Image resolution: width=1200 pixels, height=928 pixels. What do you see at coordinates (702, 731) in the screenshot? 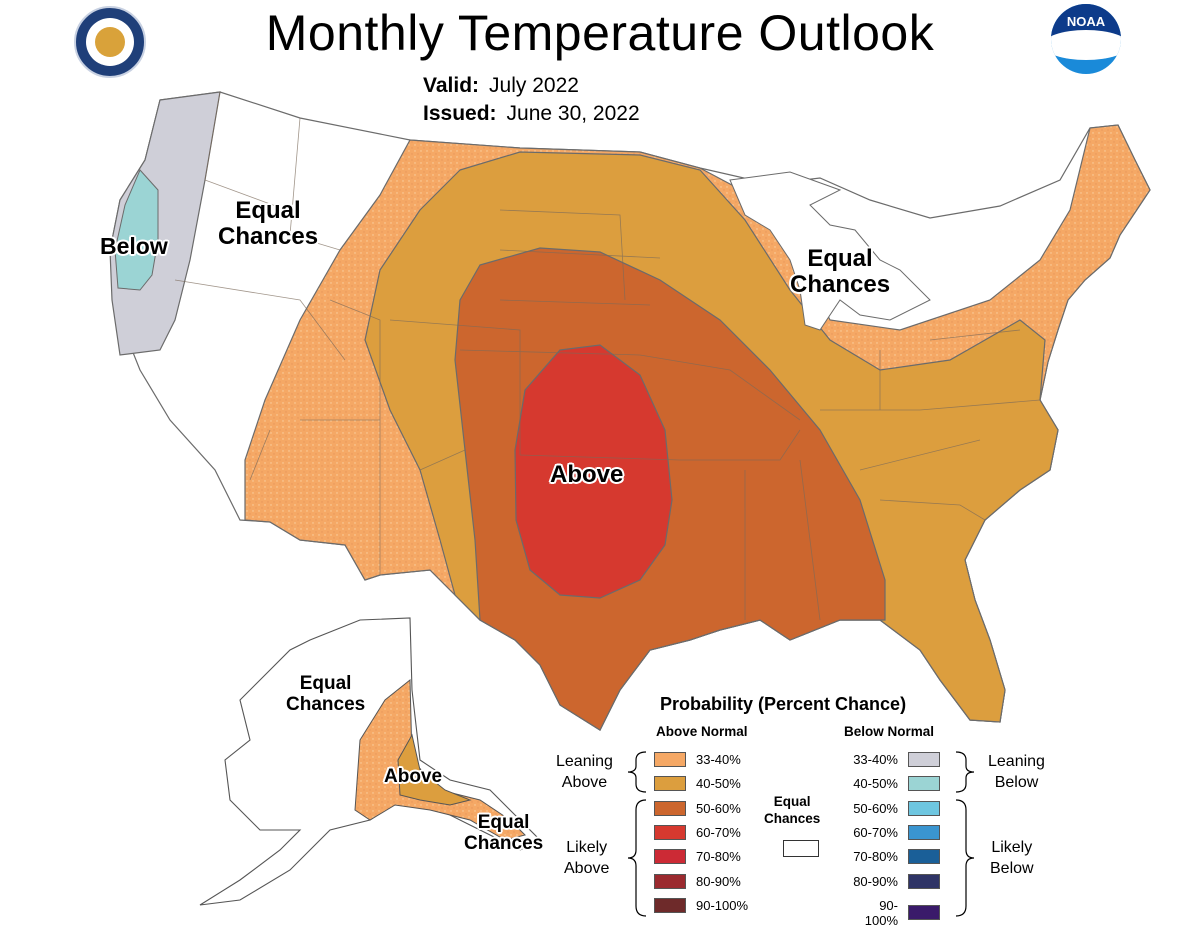
I see `legend-above-header: Above Normal` at bounding box center [702, 731].